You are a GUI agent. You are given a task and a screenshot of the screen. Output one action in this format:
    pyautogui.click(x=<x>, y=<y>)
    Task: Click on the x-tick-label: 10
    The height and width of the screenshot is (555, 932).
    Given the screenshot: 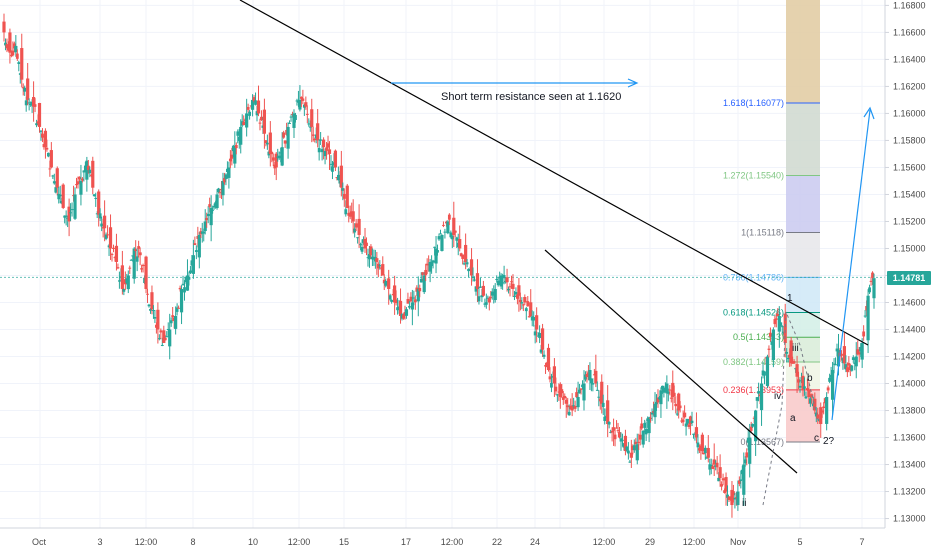 What is the action you would take?
    pyautogui.click(x=253, y=542)
    